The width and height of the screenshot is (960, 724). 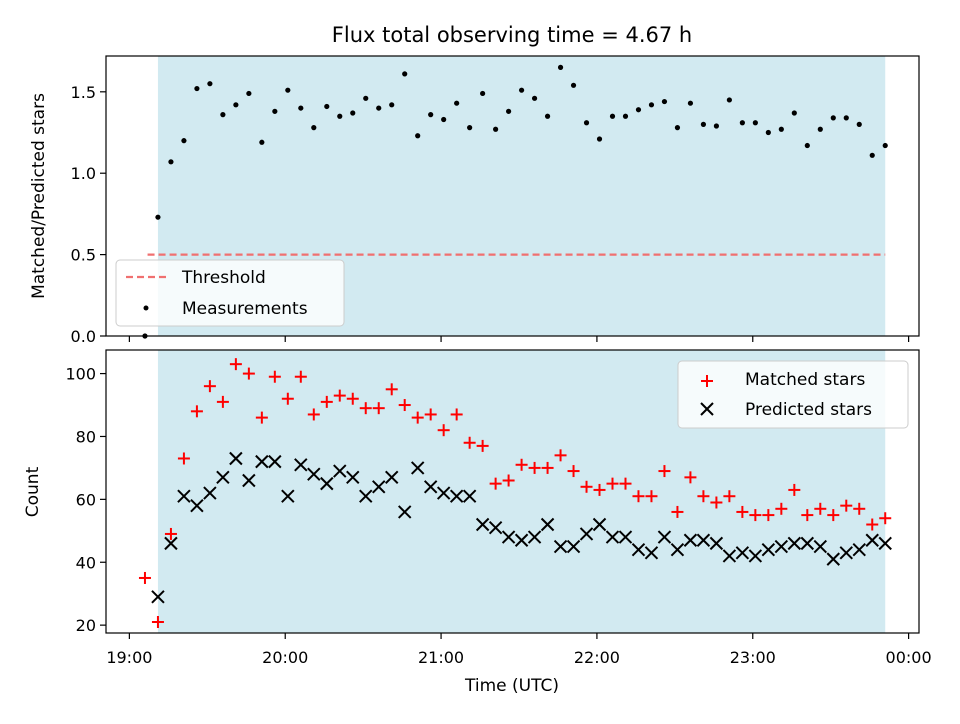 What do you see at coordinates (80, 374) in the screenshot?
I see `count-y-tick-label: 100` at bounding box center [80, 374].